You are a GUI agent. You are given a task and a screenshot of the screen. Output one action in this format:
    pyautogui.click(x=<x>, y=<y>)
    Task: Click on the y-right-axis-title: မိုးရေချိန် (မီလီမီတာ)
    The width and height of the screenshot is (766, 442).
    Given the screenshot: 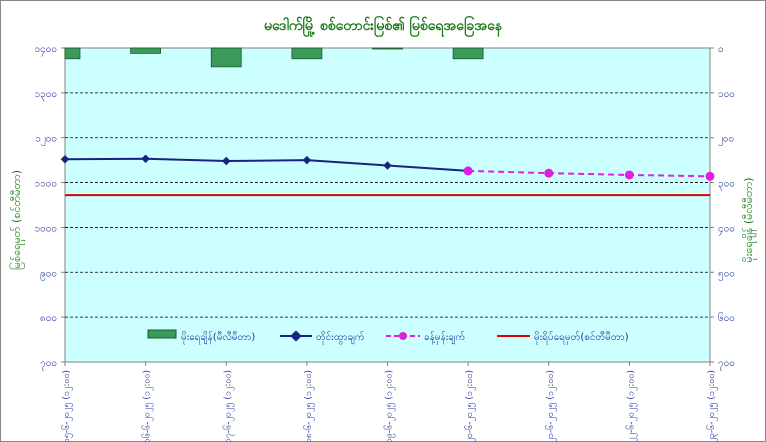 What is the action you would take?
    pyautogui.click(x=749, y=219)
    